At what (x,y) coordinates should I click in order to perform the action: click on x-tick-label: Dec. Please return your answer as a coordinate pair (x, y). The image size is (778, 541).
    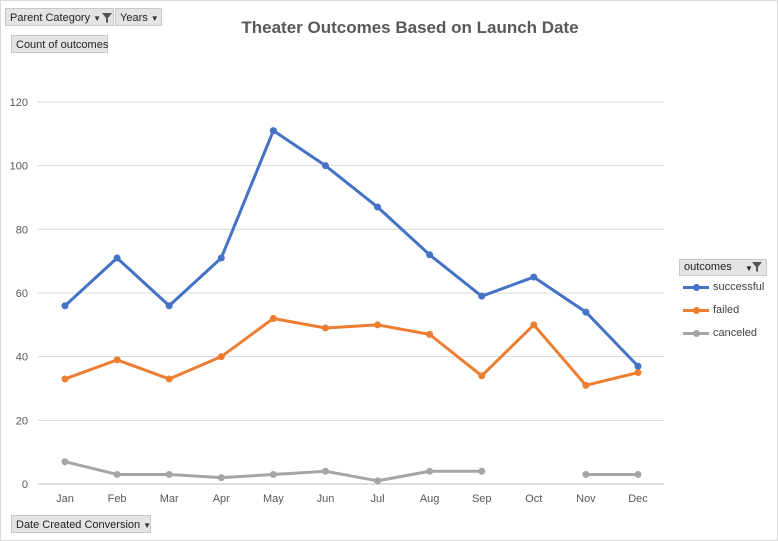
    Looking at the image, I should click on (638, 499).